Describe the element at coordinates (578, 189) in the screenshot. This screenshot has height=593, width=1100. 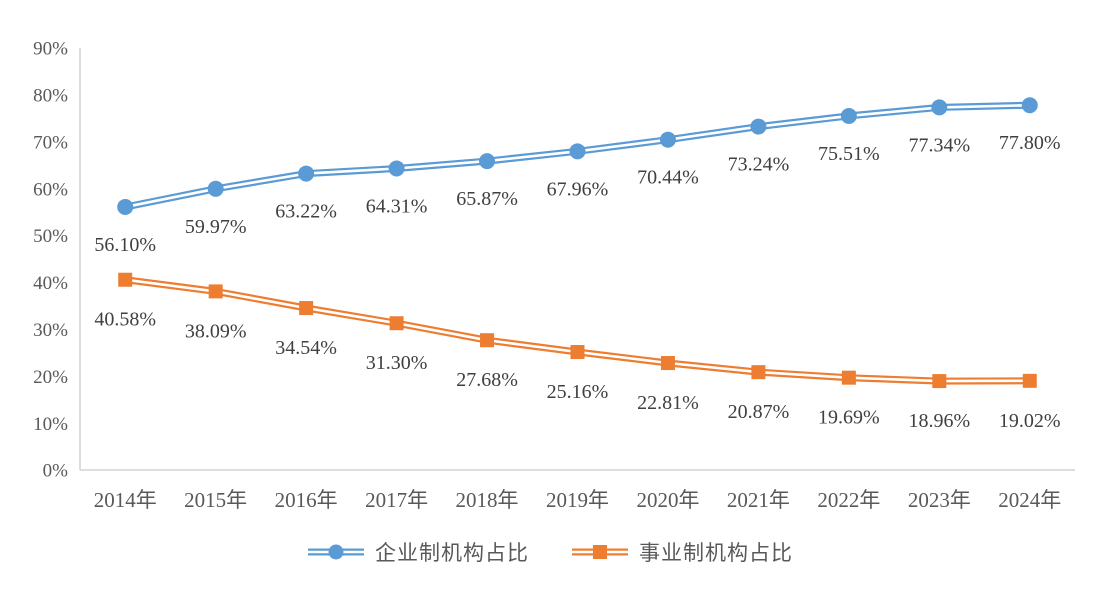
I see `data-label: 67.96%` at that location.